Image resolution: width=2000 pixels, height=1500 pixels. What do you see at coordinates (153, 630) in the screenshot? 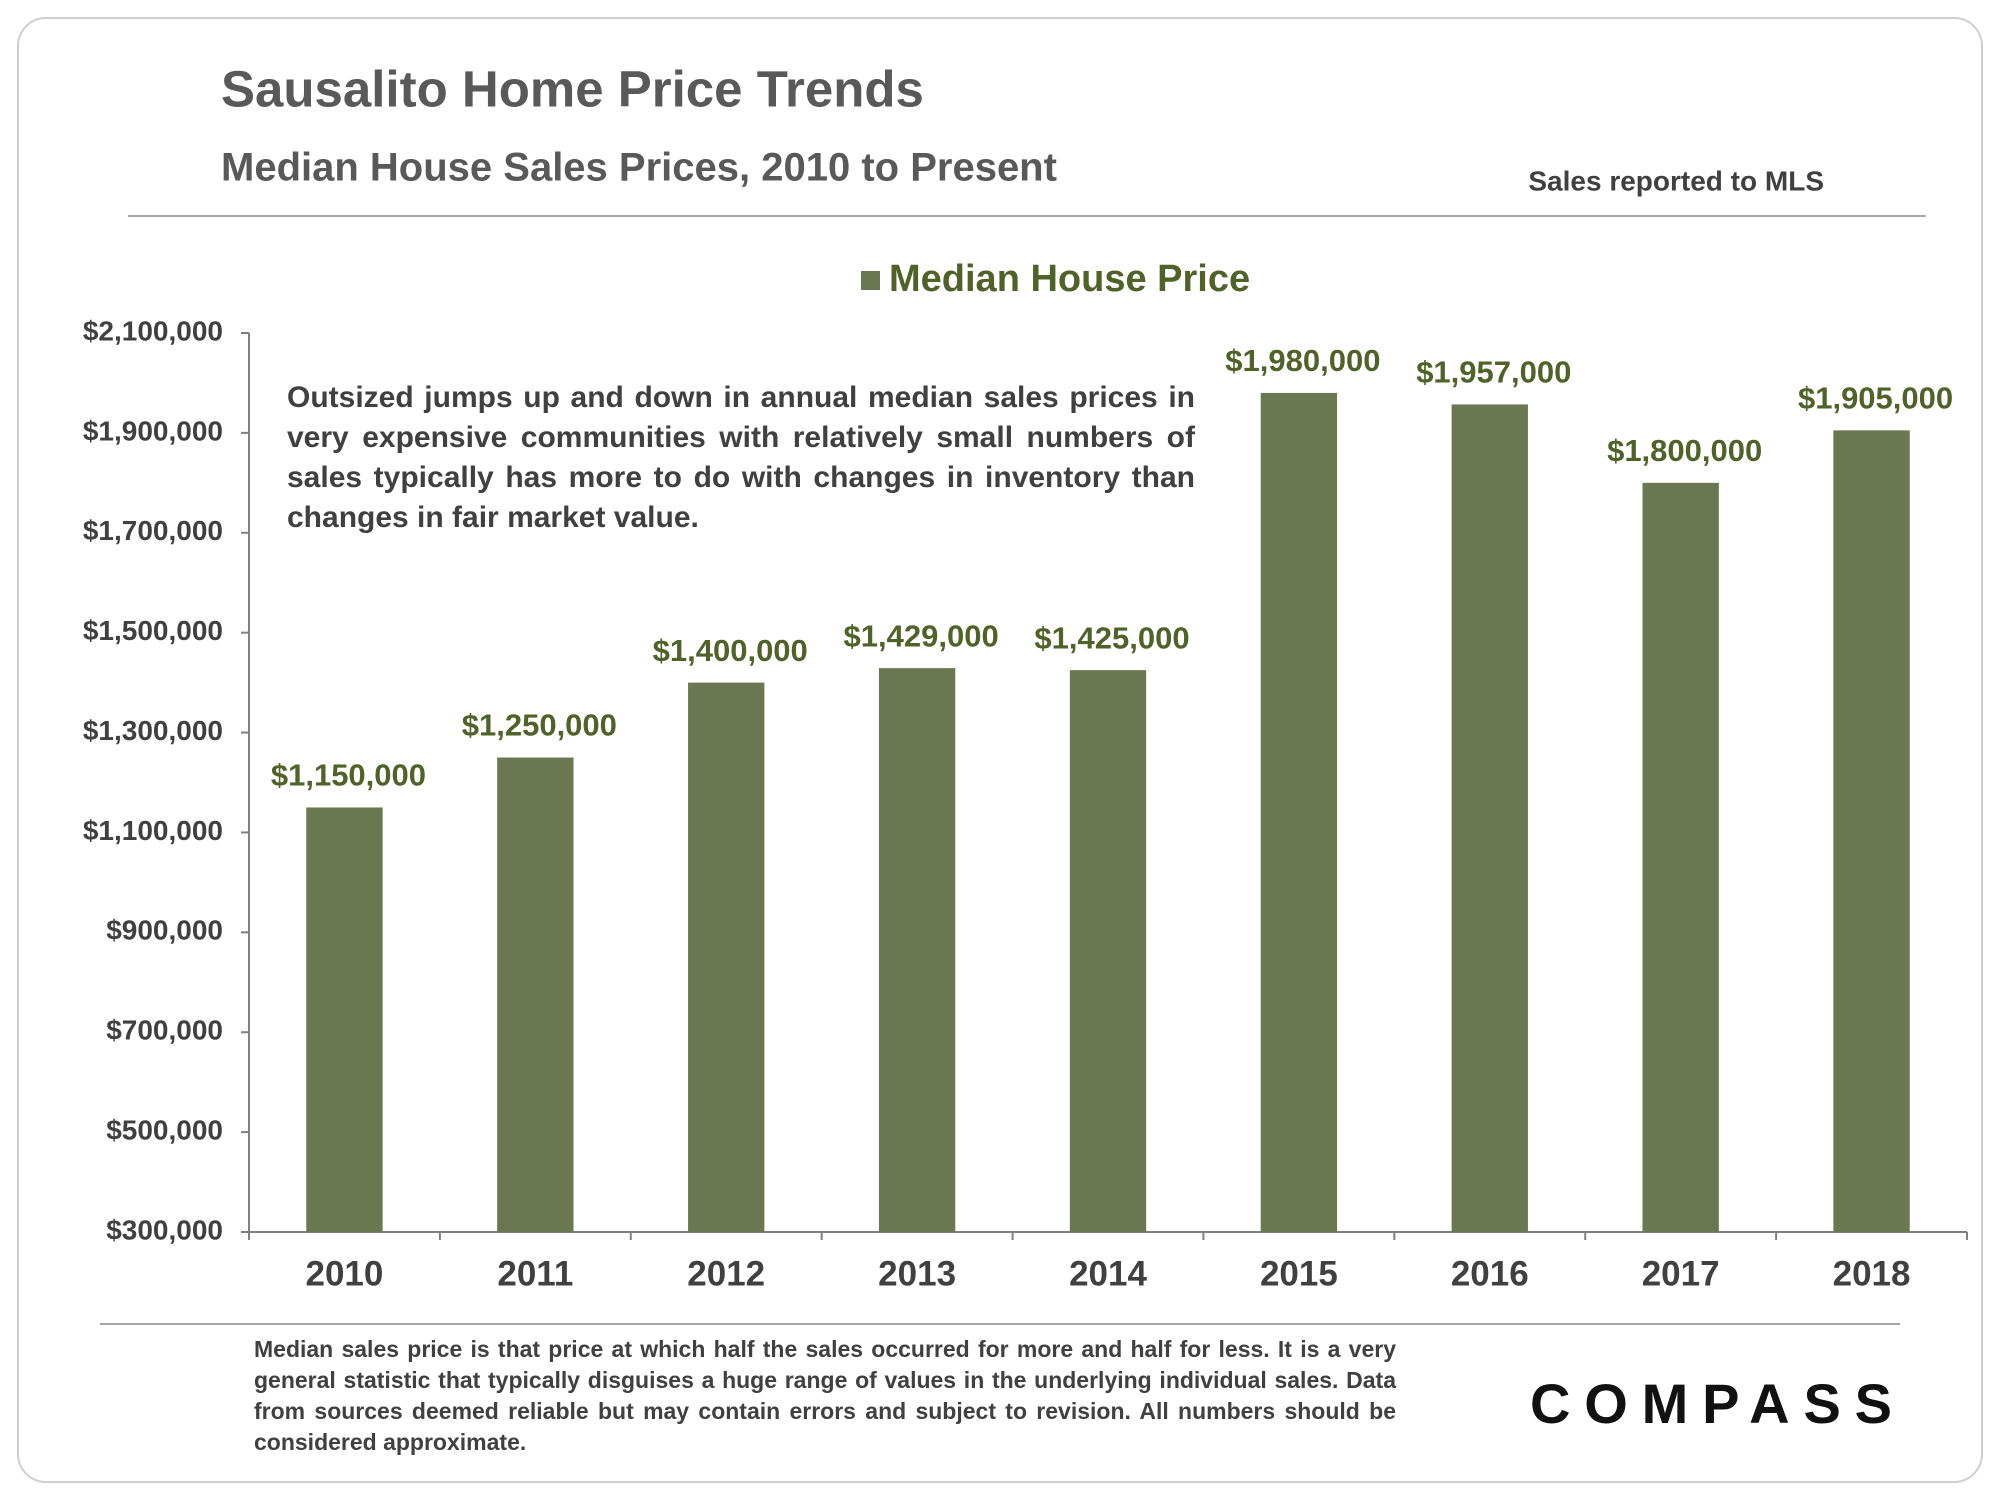
I see `y-tick-label: $1,500,000` at bounding box center [153, 630].